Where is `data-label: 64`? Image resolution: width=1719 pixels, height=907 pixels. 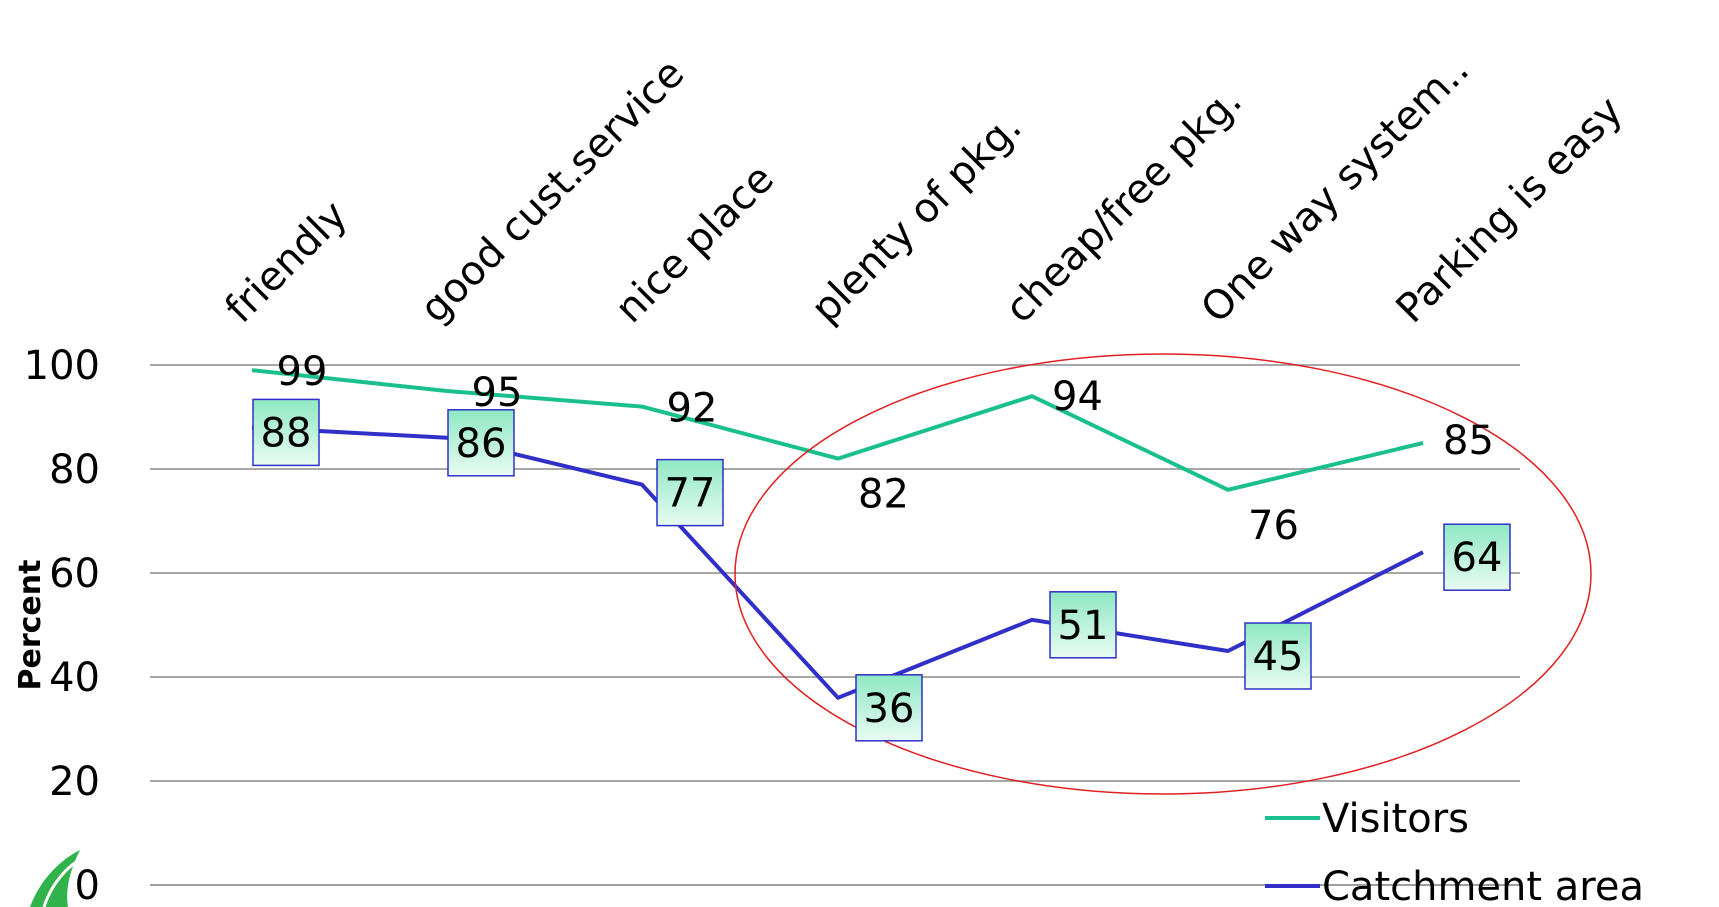
data-label: 64 is located at coordinates (1477, 558).